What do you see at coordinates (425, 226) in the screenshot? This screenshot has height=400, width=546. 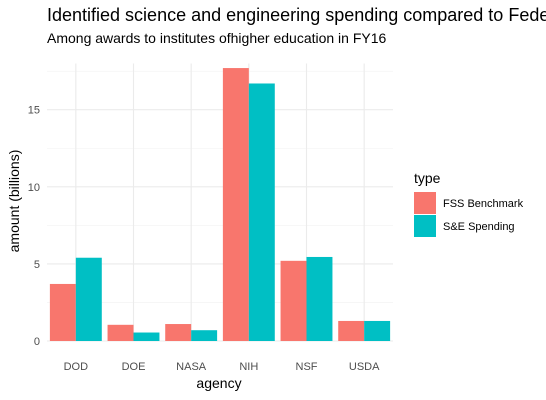 I see `legend-key-s-e-spending` at bounding box center [425, 226].